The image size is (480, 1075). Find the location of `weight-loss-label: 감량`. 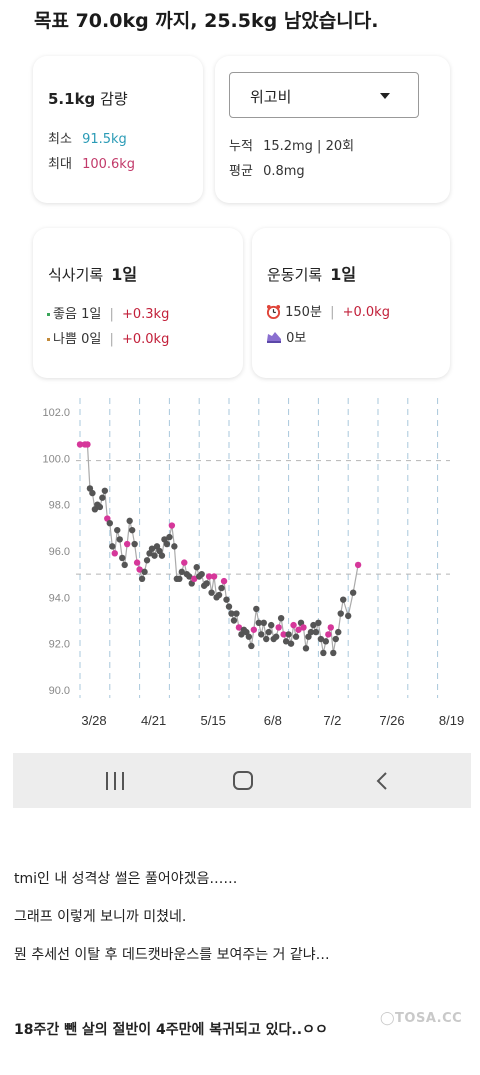

weight-loss-label: 감량 is located at coordinates (114, 99).